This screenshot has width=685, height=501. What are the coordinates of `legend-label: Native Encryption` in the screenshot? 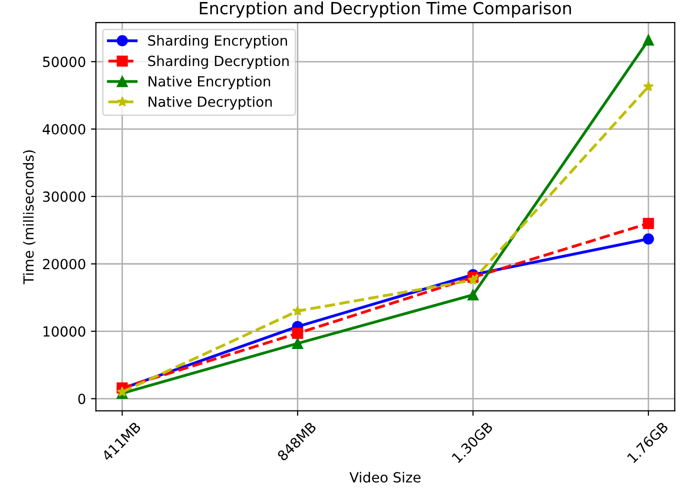 It's located at (209, 83).